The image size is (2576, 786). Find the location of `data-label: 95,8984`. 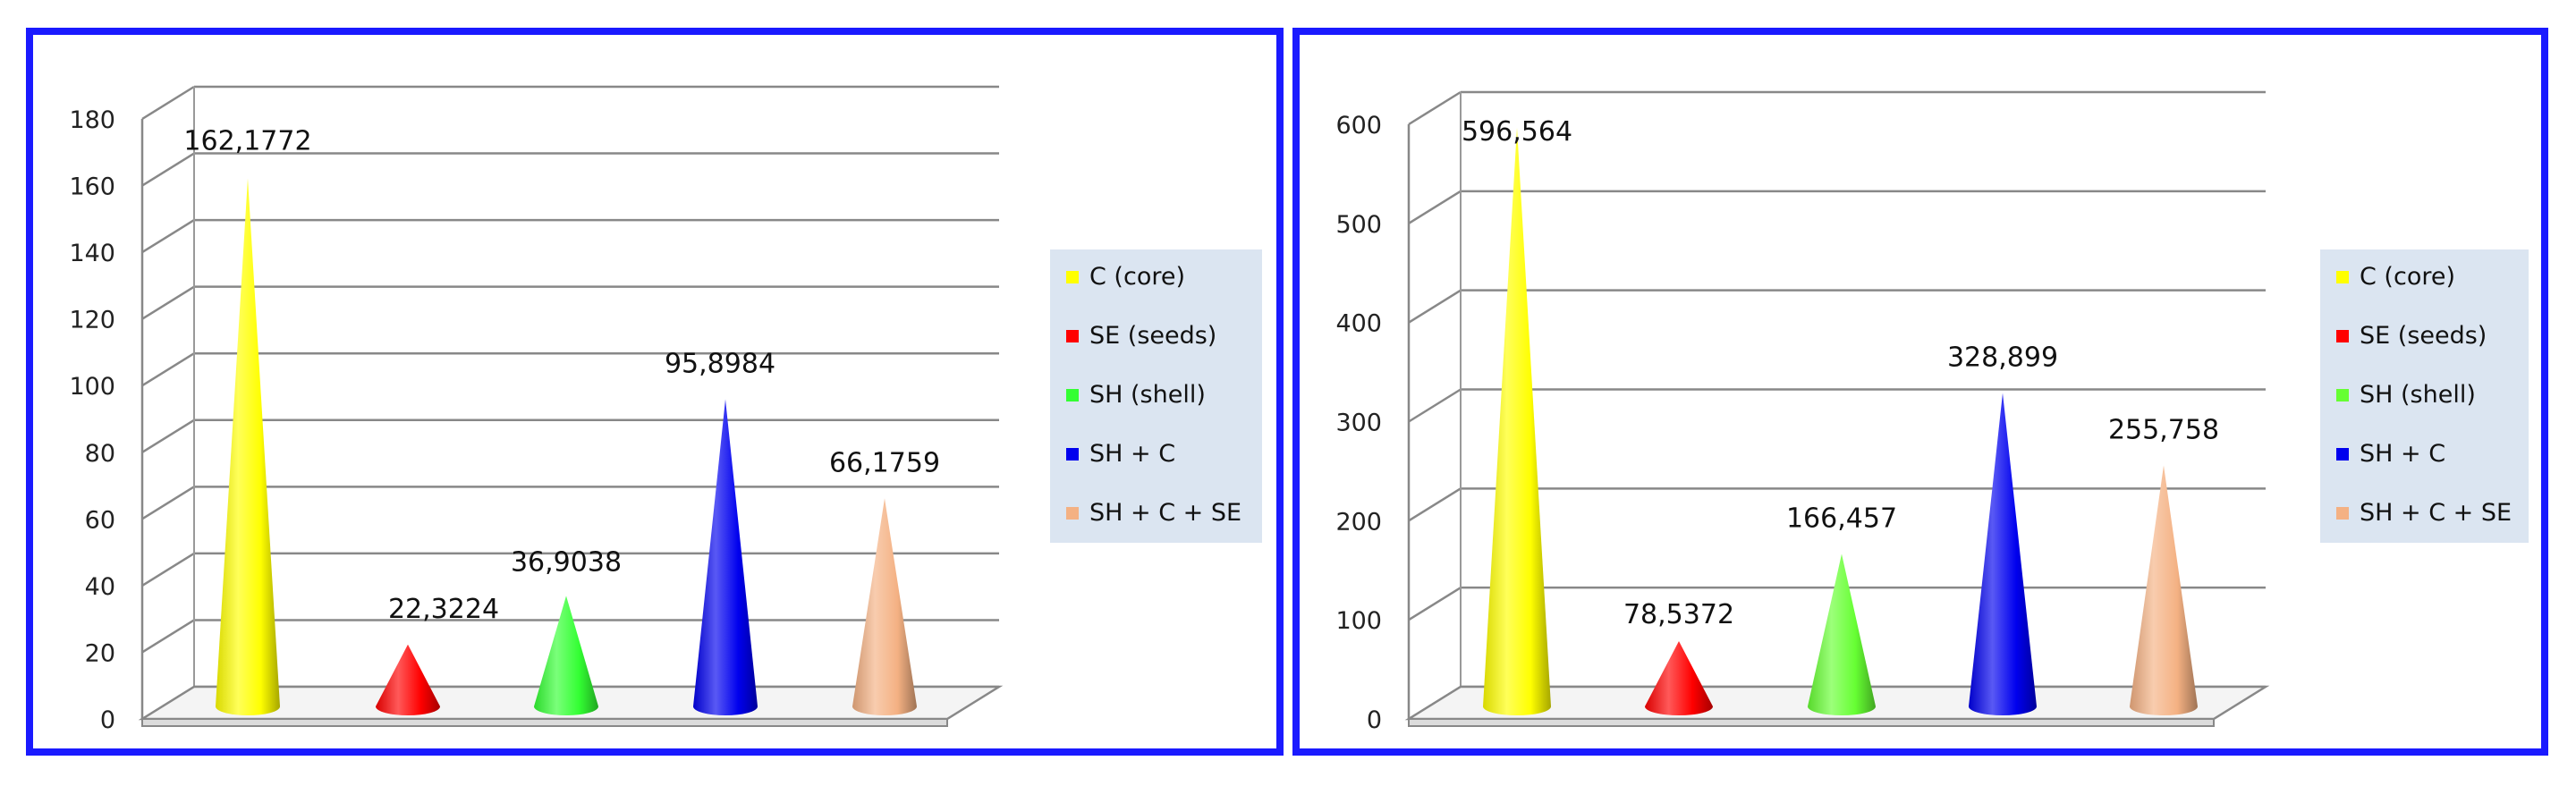

data-label: 95,8984 is located at coordinates (720, 364).